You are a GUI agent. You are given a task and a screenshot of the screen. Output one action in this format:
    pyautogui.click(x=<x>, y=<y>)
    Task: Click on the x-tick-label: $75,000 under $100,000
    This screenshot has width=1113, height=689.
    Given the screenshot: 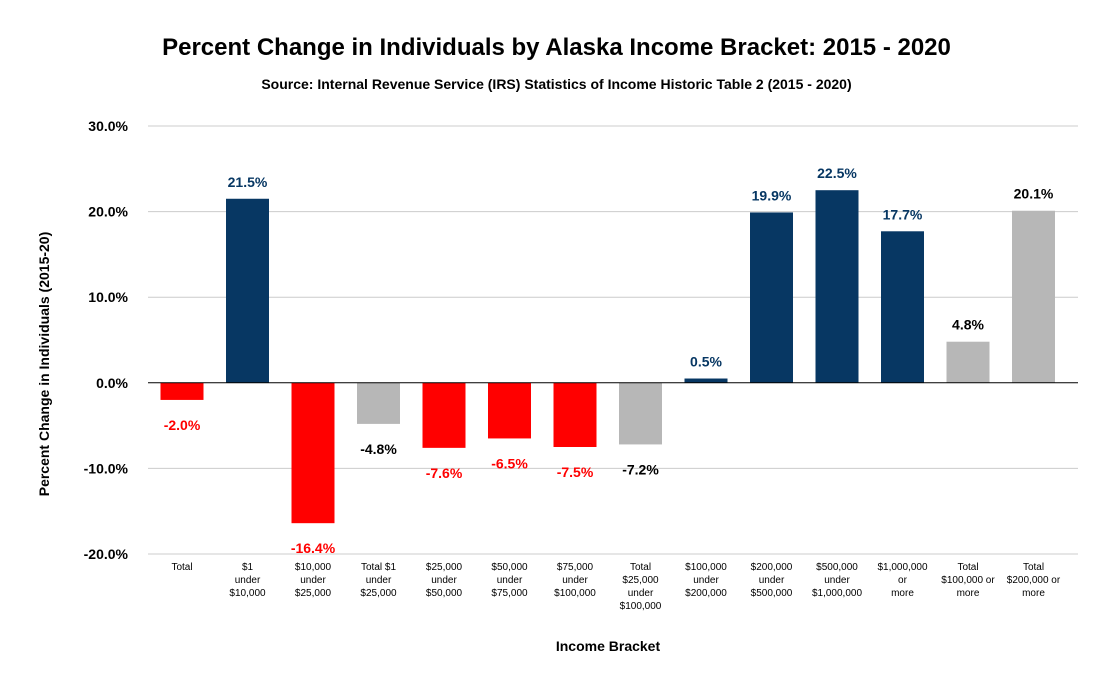 What is the action you would take?
    pyautogui.click(x=575, y=580)
    